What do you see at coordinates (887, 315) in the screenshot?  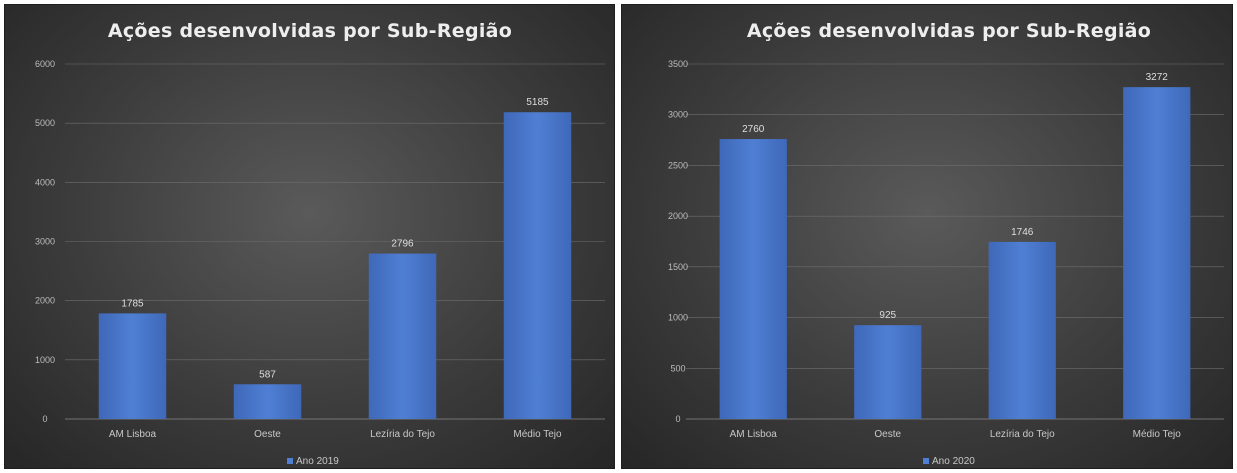 I see `data-label: 925` at bounding box center [887, 315].